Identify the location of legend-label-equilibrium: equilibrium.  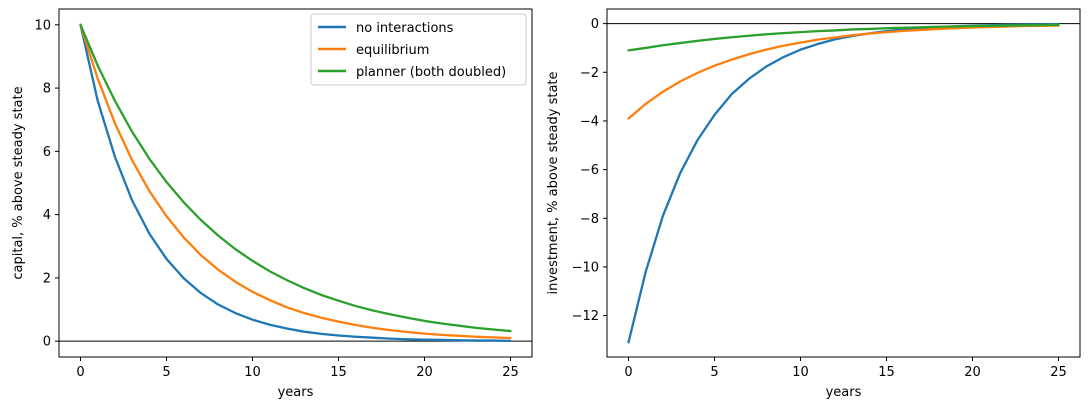
(392, 50).